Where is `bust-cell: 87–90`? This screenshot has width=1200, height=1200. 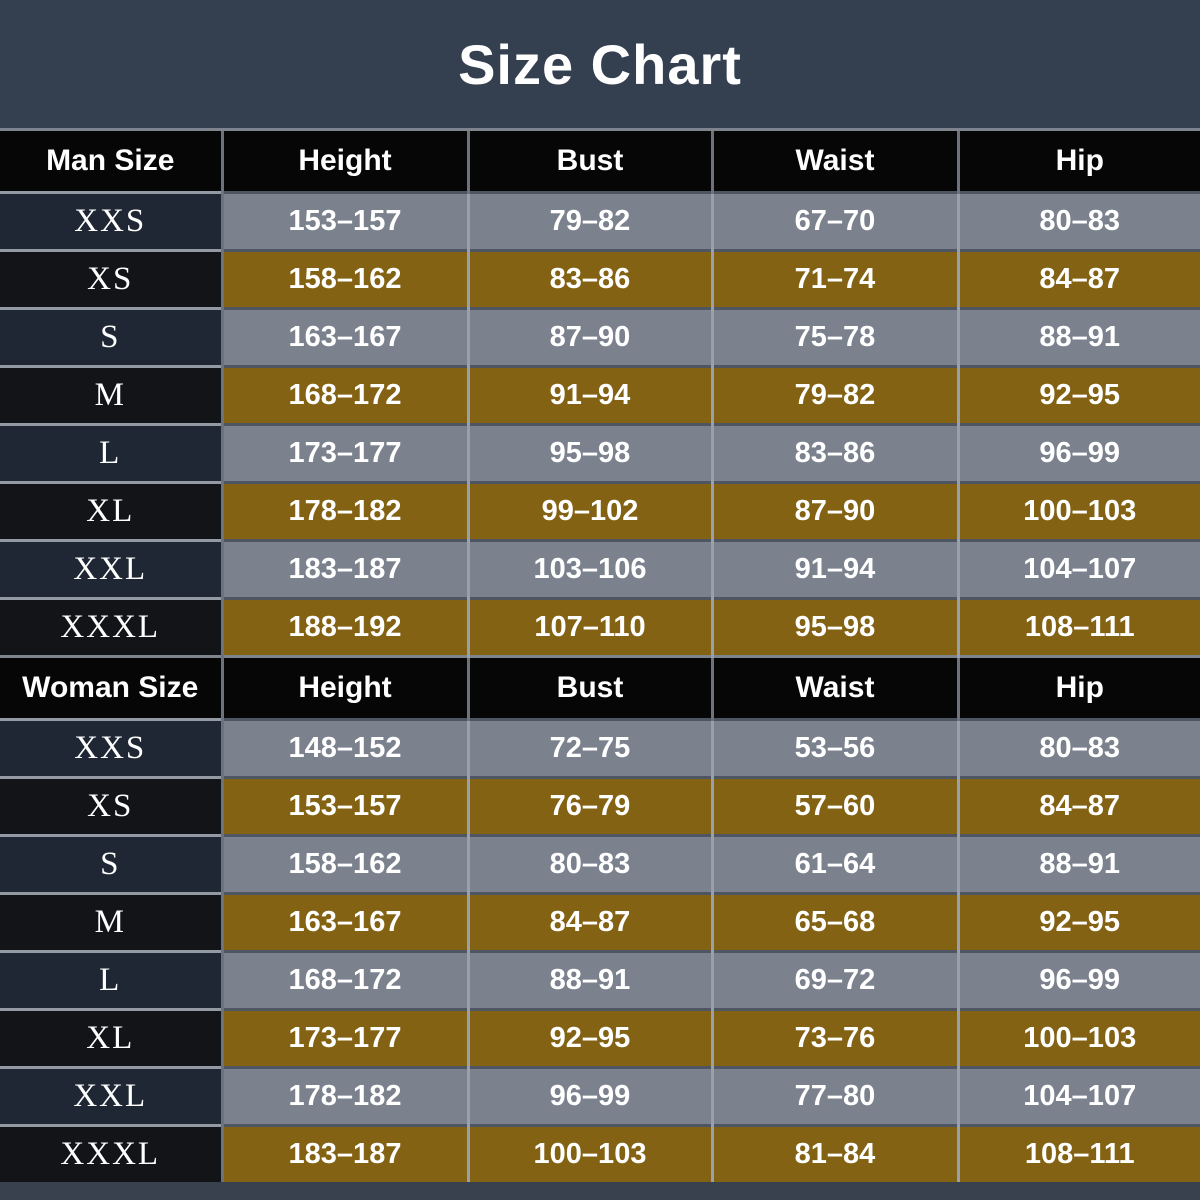 bust-cell: 87–90 is located at coordinates (589, 337).